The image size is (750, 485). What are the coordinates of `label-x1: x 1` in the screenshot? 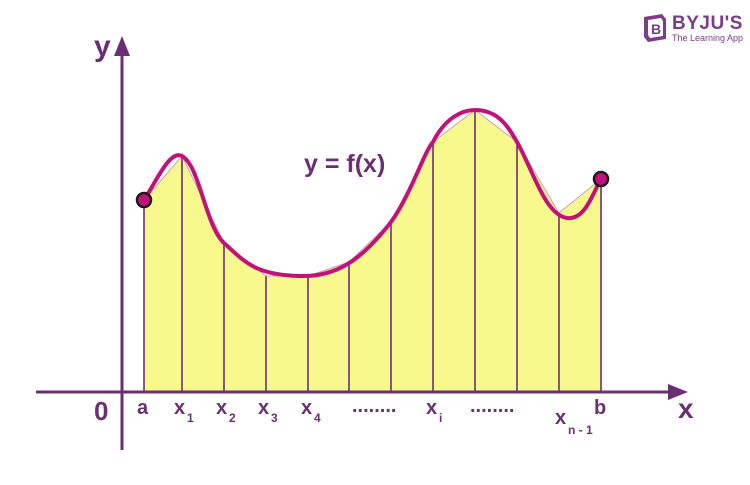 It's located at (184, 411).